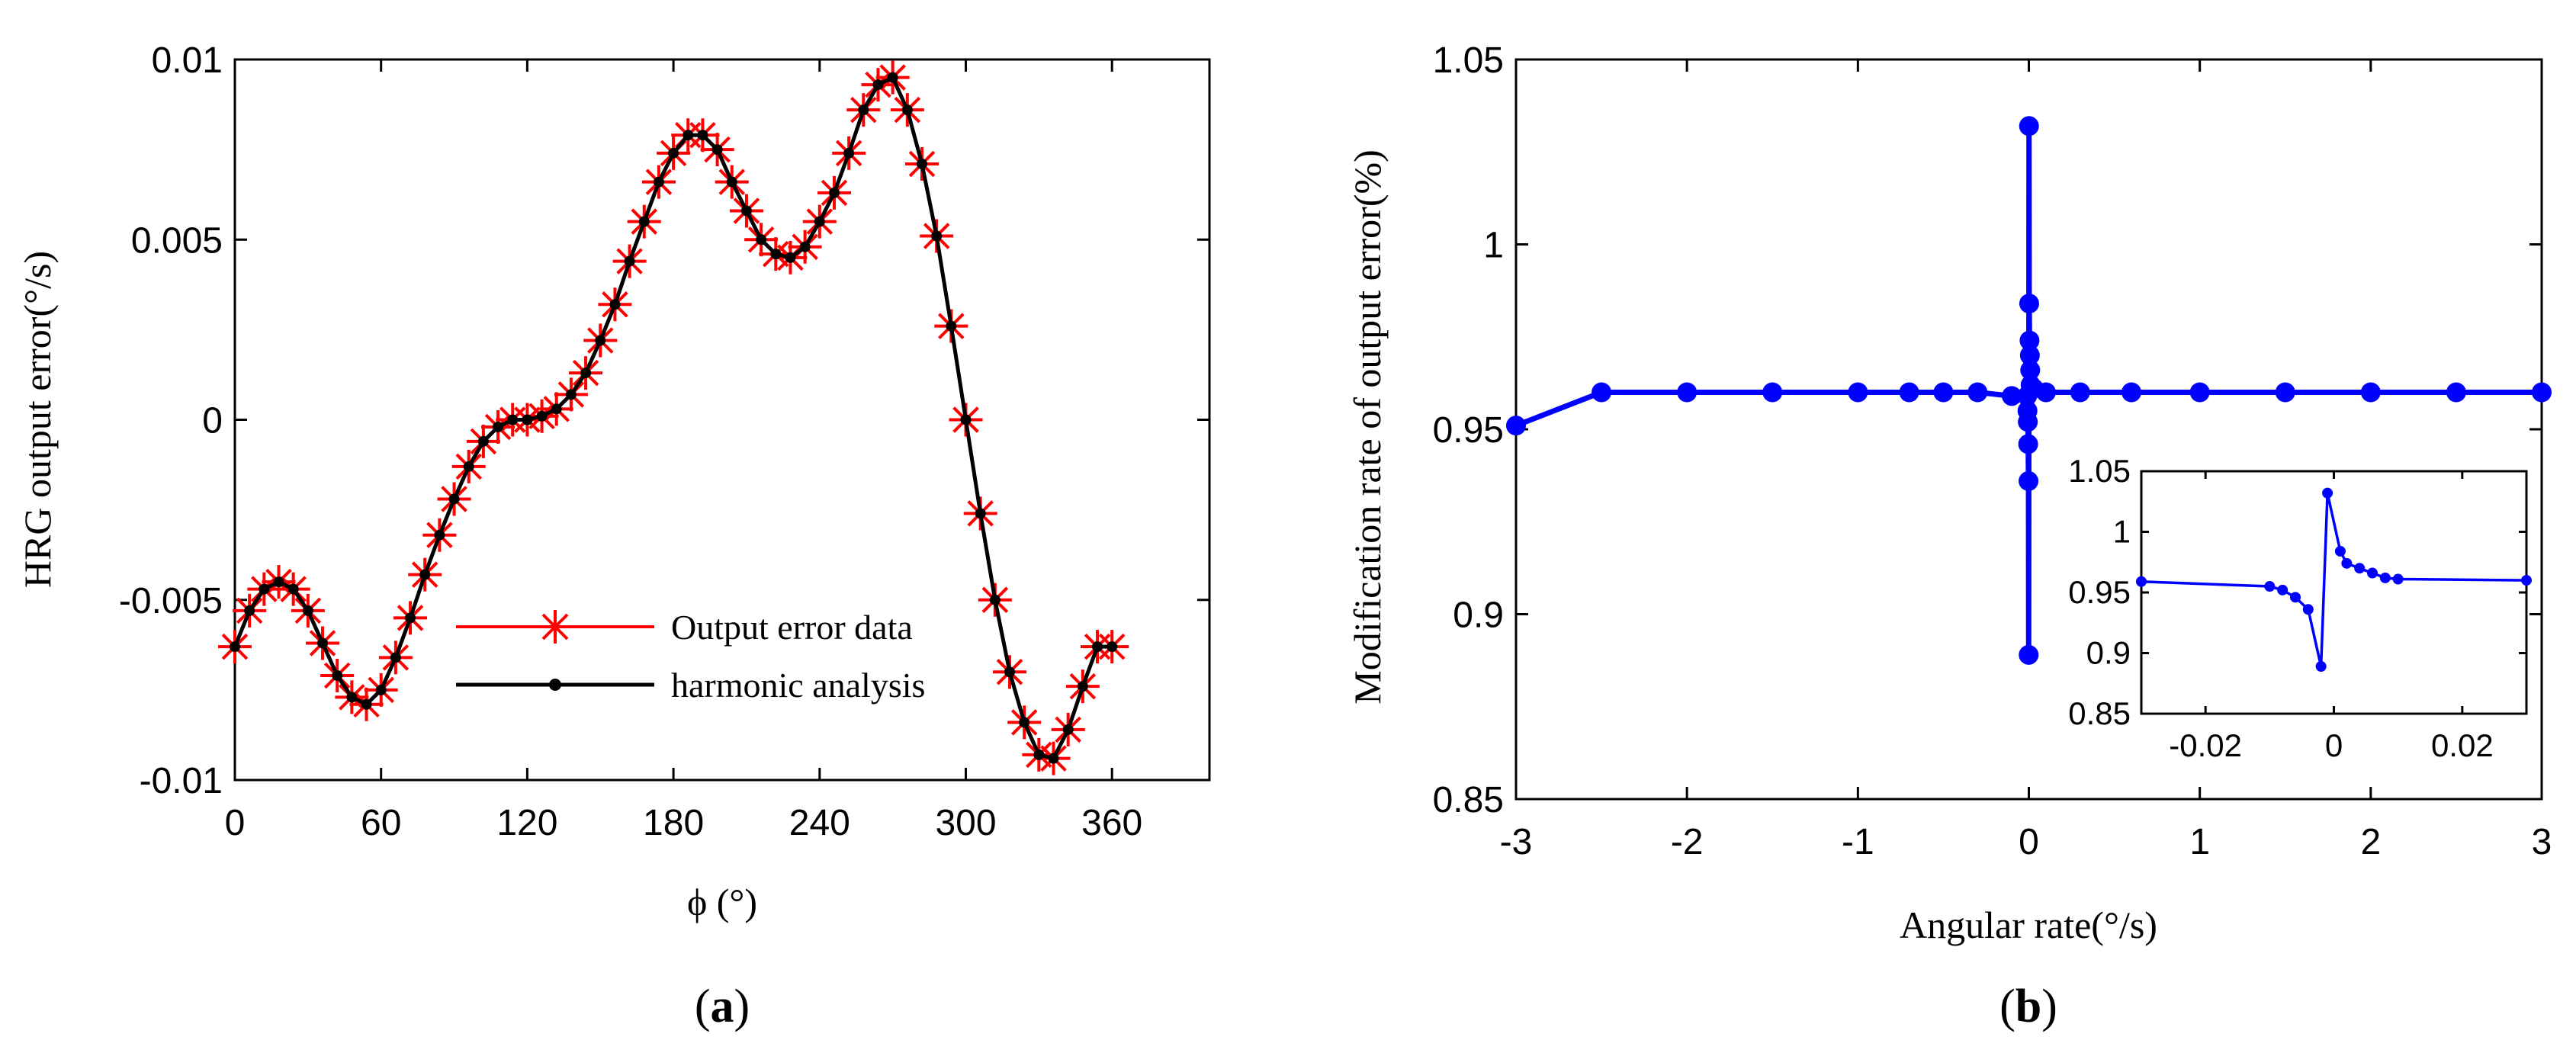 The image size is (2576, 1053). Describe the element at coordinates (1367, 427) in the screenshot. I see `panel-b-y-axis-label: Modification rate of output error(%)` at that location.